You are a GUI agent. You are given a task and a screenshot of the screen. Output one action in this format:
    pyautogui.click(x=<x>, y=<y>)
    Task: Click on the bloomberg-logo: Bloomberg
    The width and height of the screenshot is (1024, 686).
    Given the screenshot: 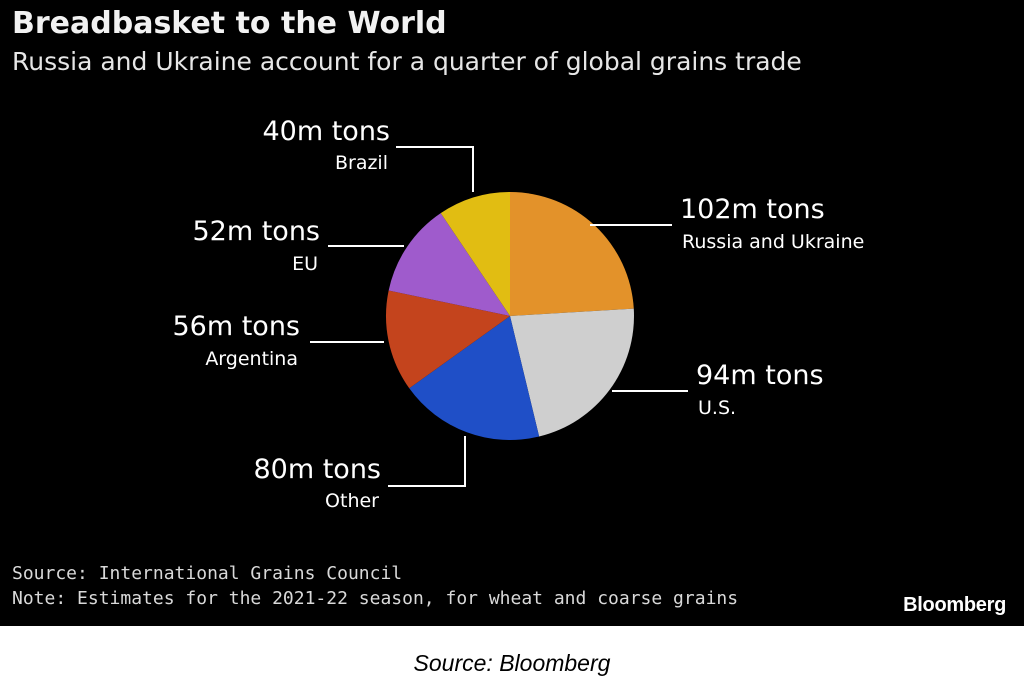 What is the action you would take?
    pyautogui.click(x=954, y=605)
    